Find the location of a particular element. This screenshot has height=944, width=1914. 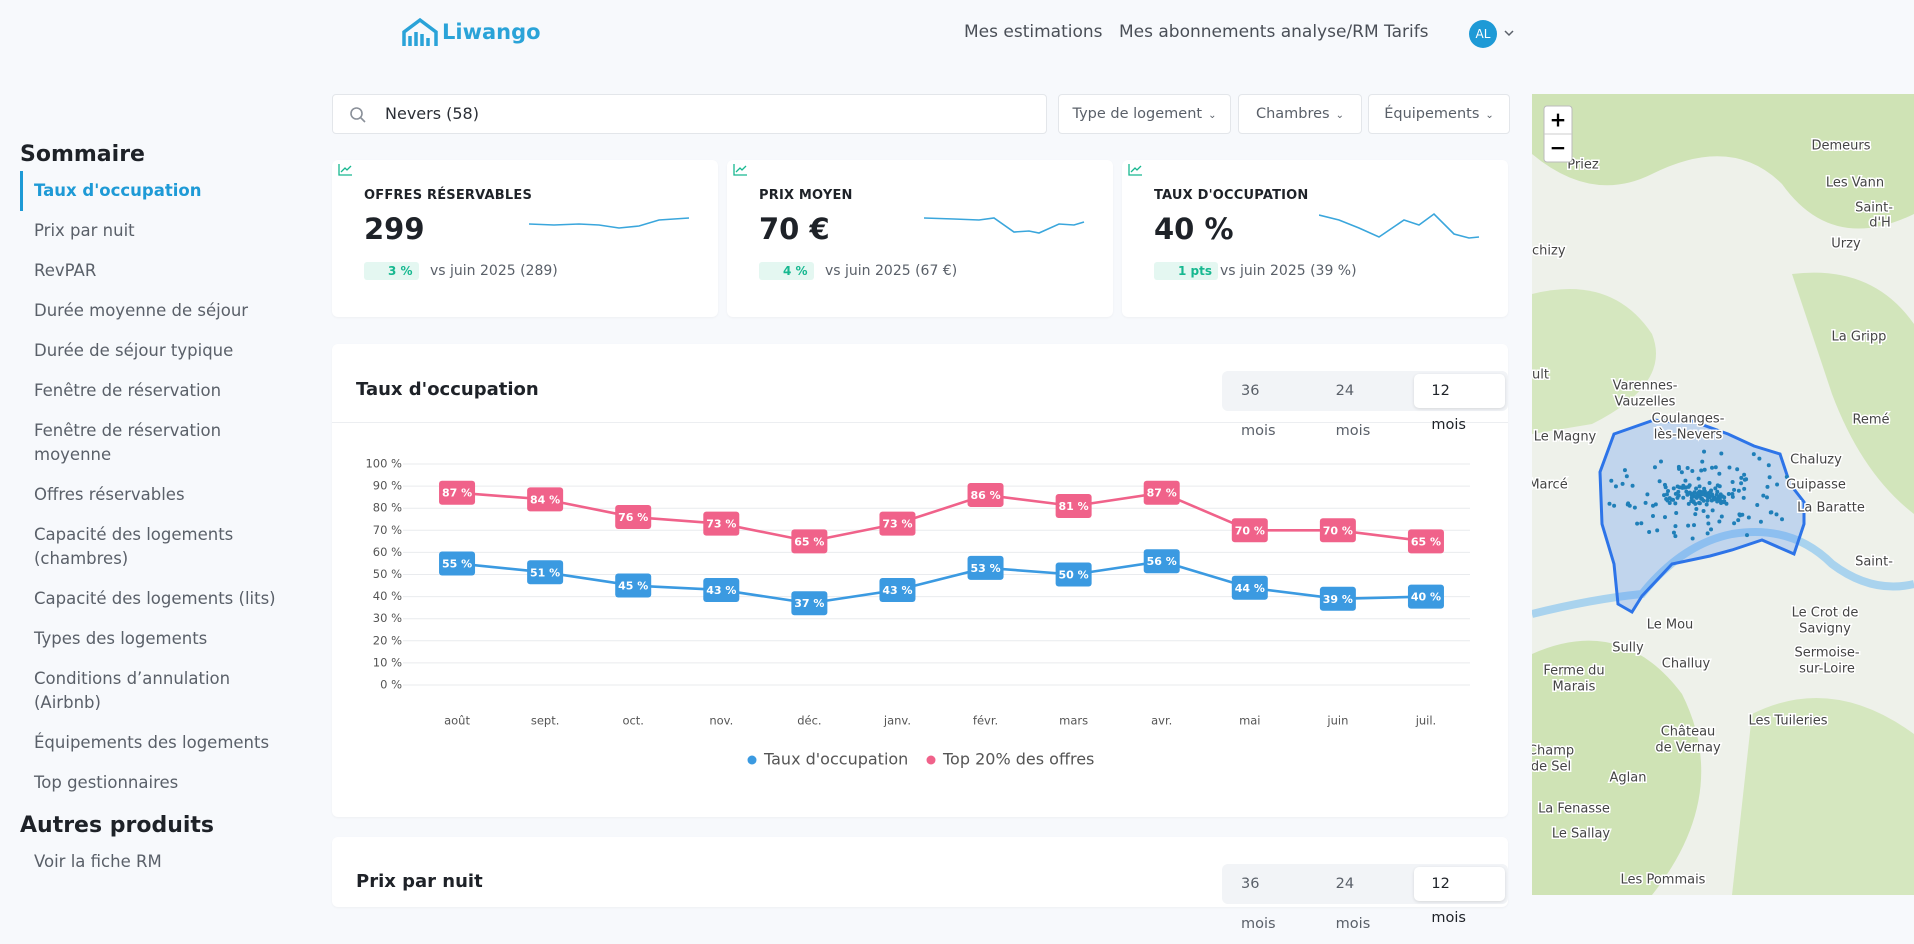

map-label: La Fenasse is located at coordinates (1574, 809).